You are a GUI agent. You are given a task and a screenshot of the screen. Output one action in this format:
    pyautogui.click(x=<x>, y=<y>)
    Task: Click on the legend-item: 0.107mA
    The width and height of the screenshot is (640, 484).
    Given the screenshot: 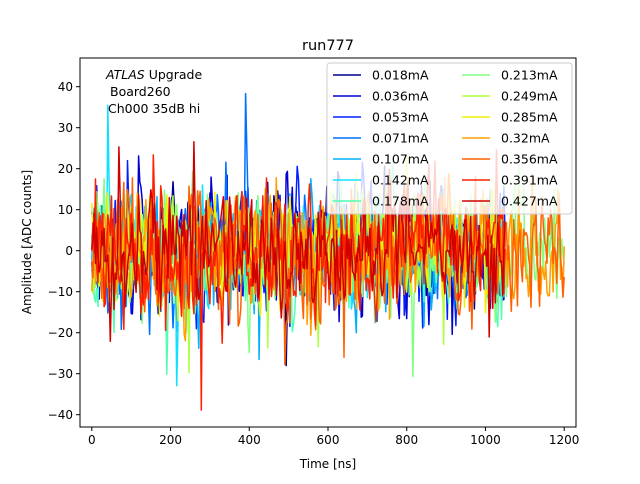 What is the action you would take?
    pyautogui.click(x=381, y=159)
    